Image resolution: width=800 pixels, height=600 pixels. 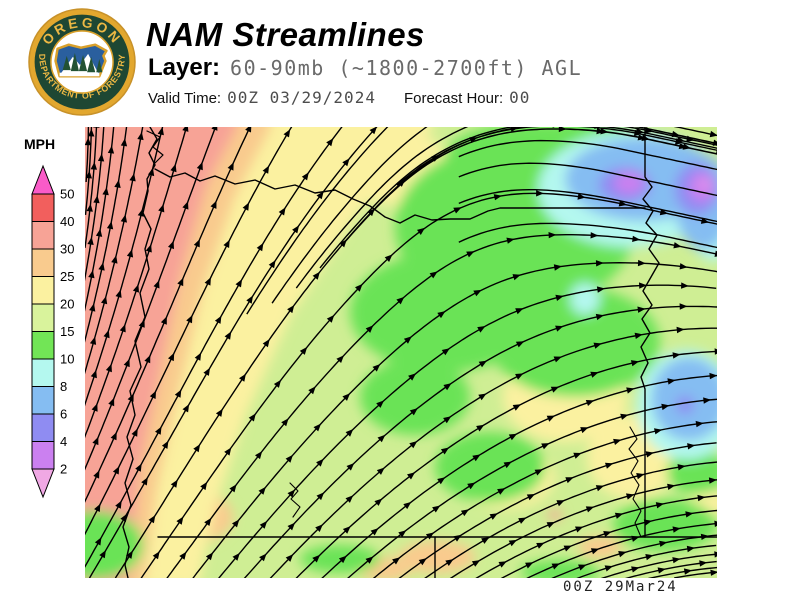 What do you see at coordinates (301, 97) in the screenshot?
I see `valid-time-value: 00Z 03/29/2024` at bounding box center [301, 97].